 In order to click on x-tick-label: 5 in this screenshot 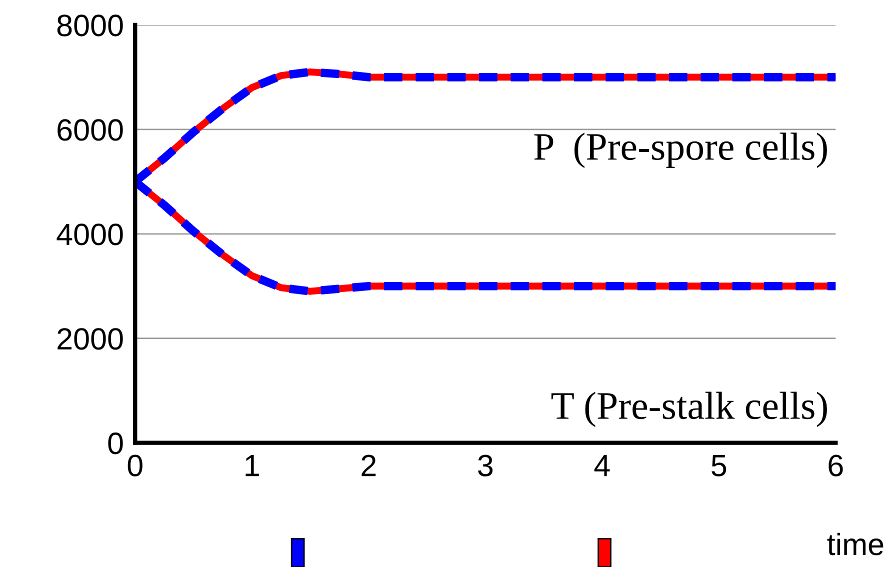, I will do `click(719, 465)`.